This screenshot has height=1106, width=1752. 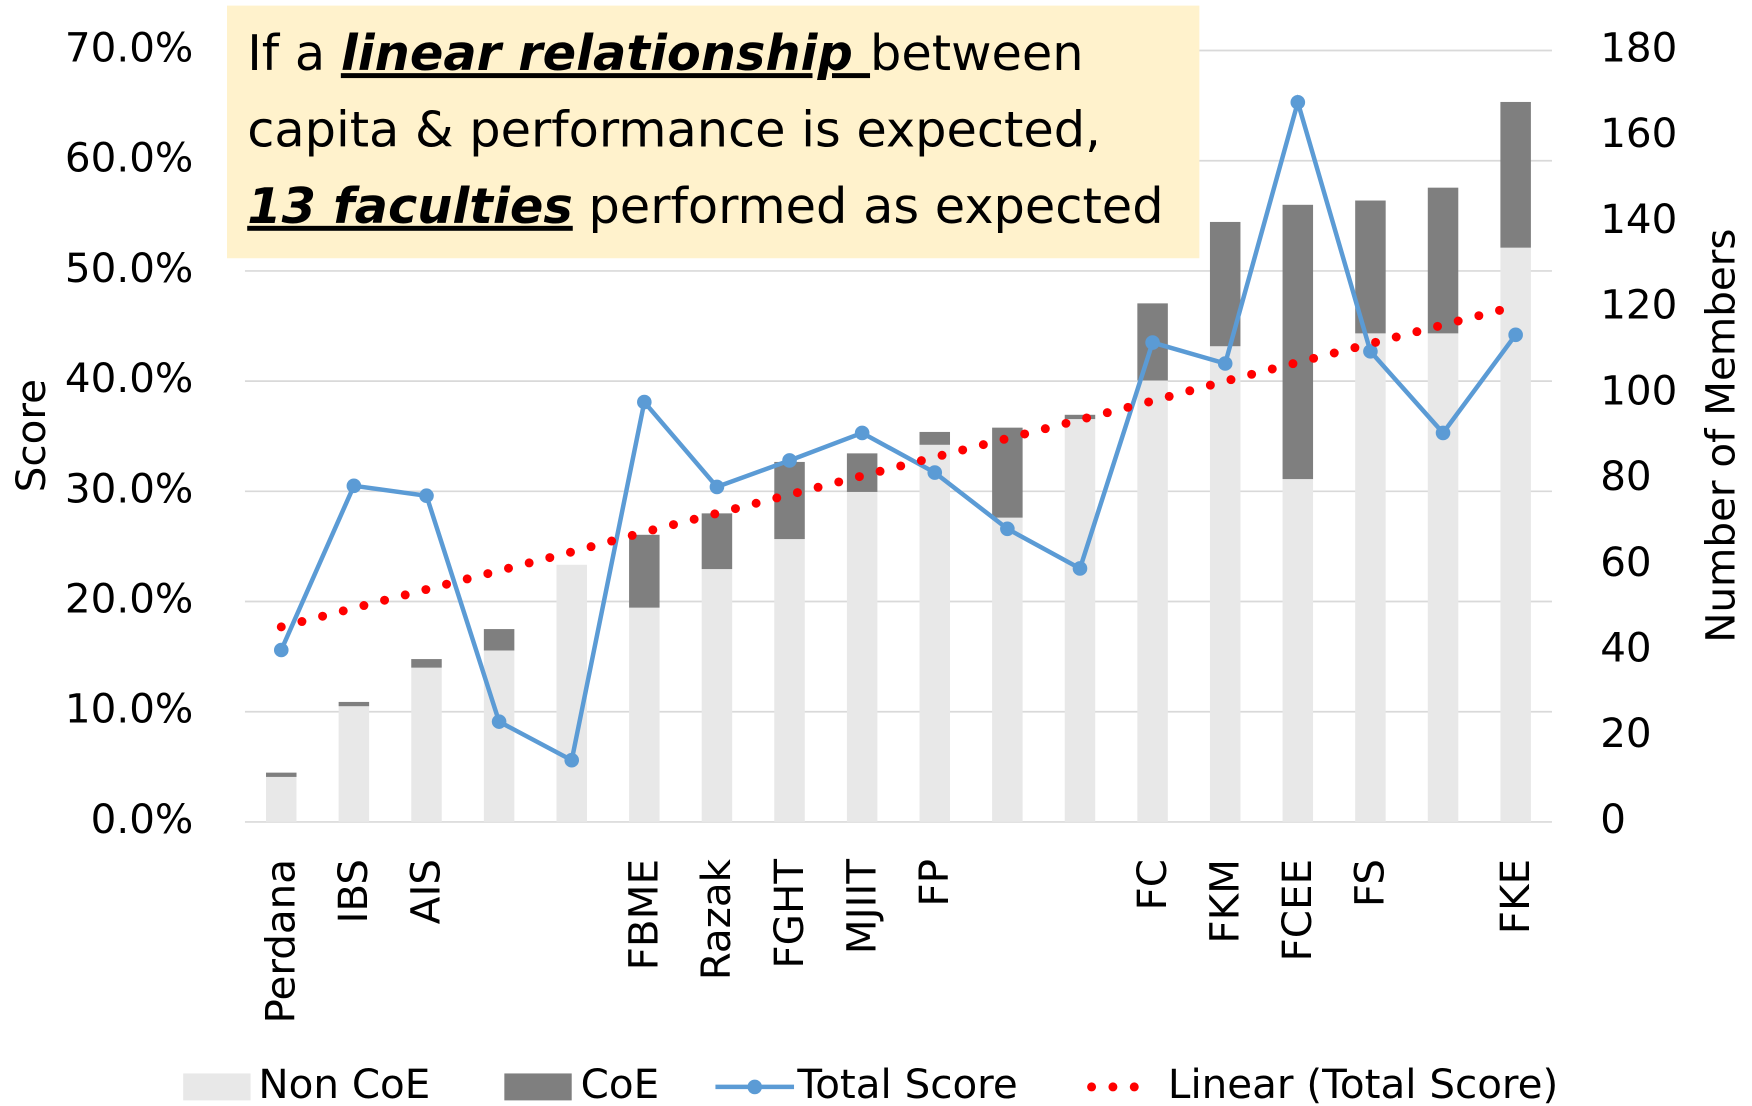 I want to click on annotation-box, so click(x=713, y=132).